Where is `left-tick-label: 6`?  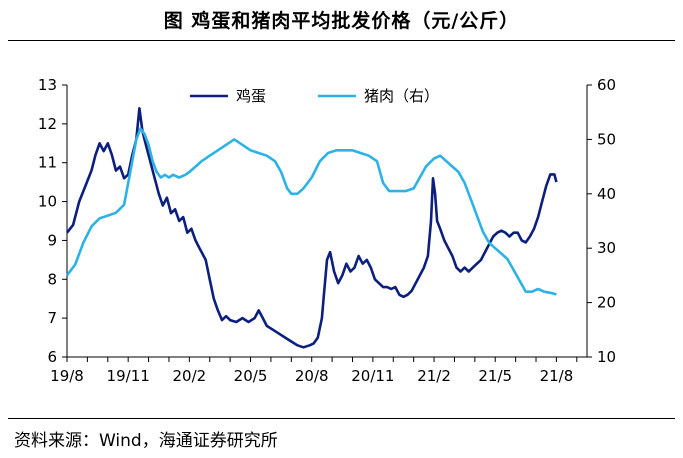
left-tick-label: 6 is located at coordinates (52, 357).